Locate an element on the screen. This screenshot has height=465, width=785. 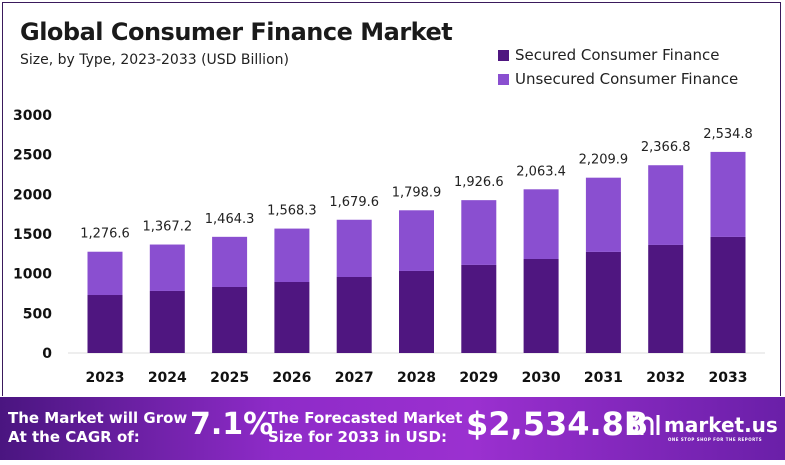
y-tick-label: 1000 is located at coordinates (32, 275).